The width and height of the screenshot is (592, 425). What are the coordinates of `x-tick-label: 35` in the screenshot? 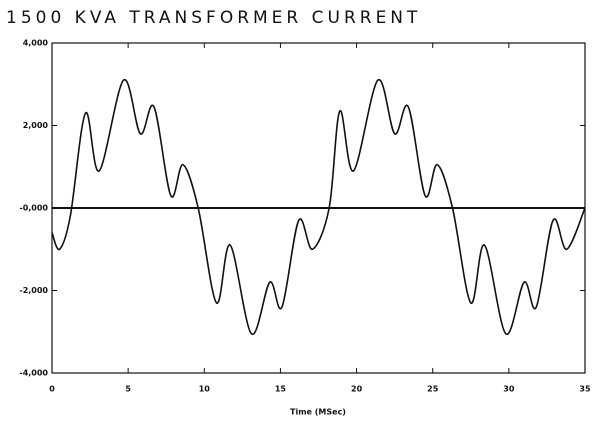 It's located at (585, 389).